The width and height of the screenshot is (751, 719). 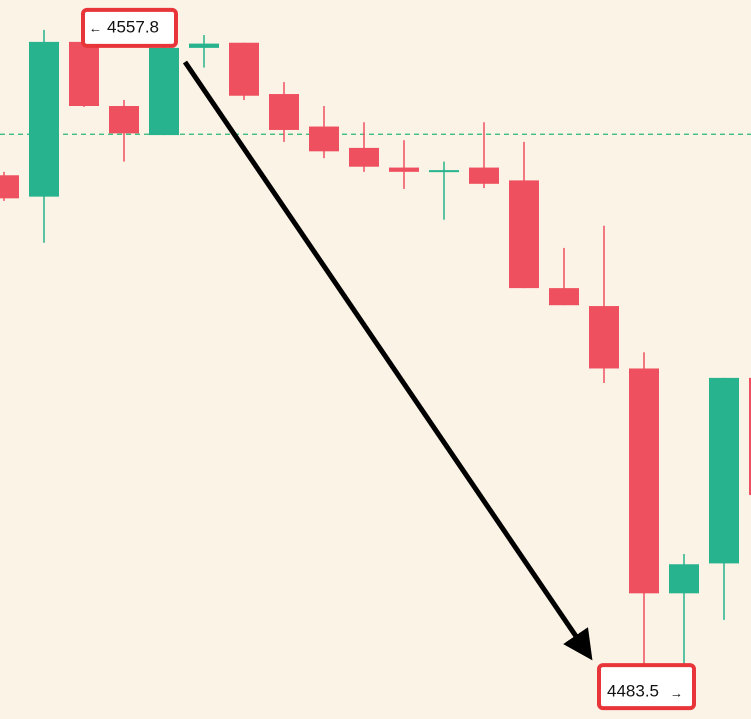 I want to click on low-label-arrow: →, so click(x=676, y=693).